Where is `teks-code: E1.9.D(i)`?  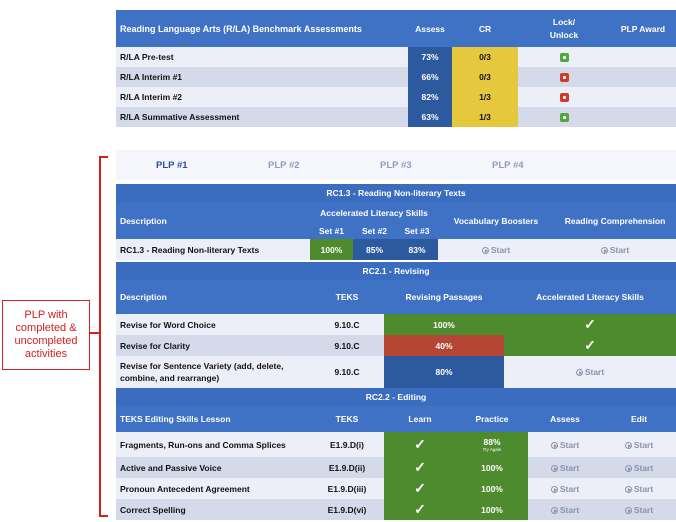
teks-code: E1.9.D(i) is located at coordinates (346, 444).